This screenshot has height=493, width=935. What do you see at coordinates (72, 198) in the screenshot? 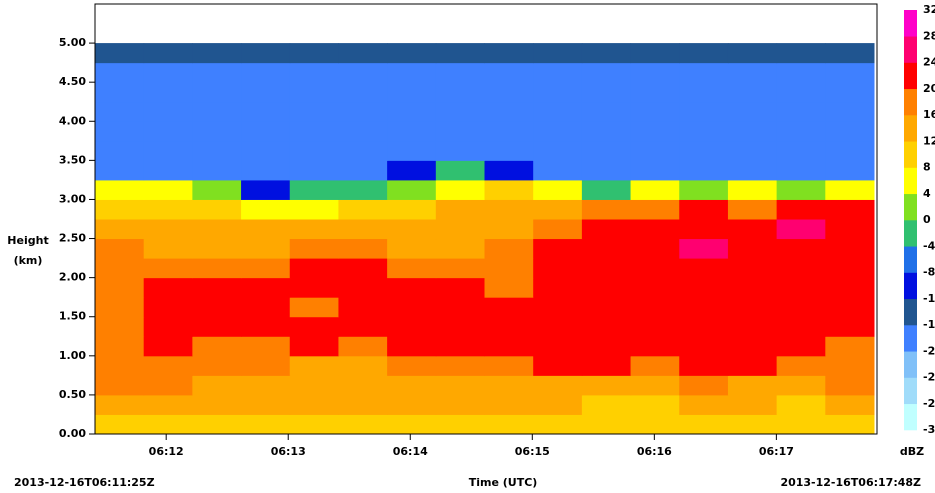
I see `y-tick-label: 3.00` at bounding box center [72, 198].